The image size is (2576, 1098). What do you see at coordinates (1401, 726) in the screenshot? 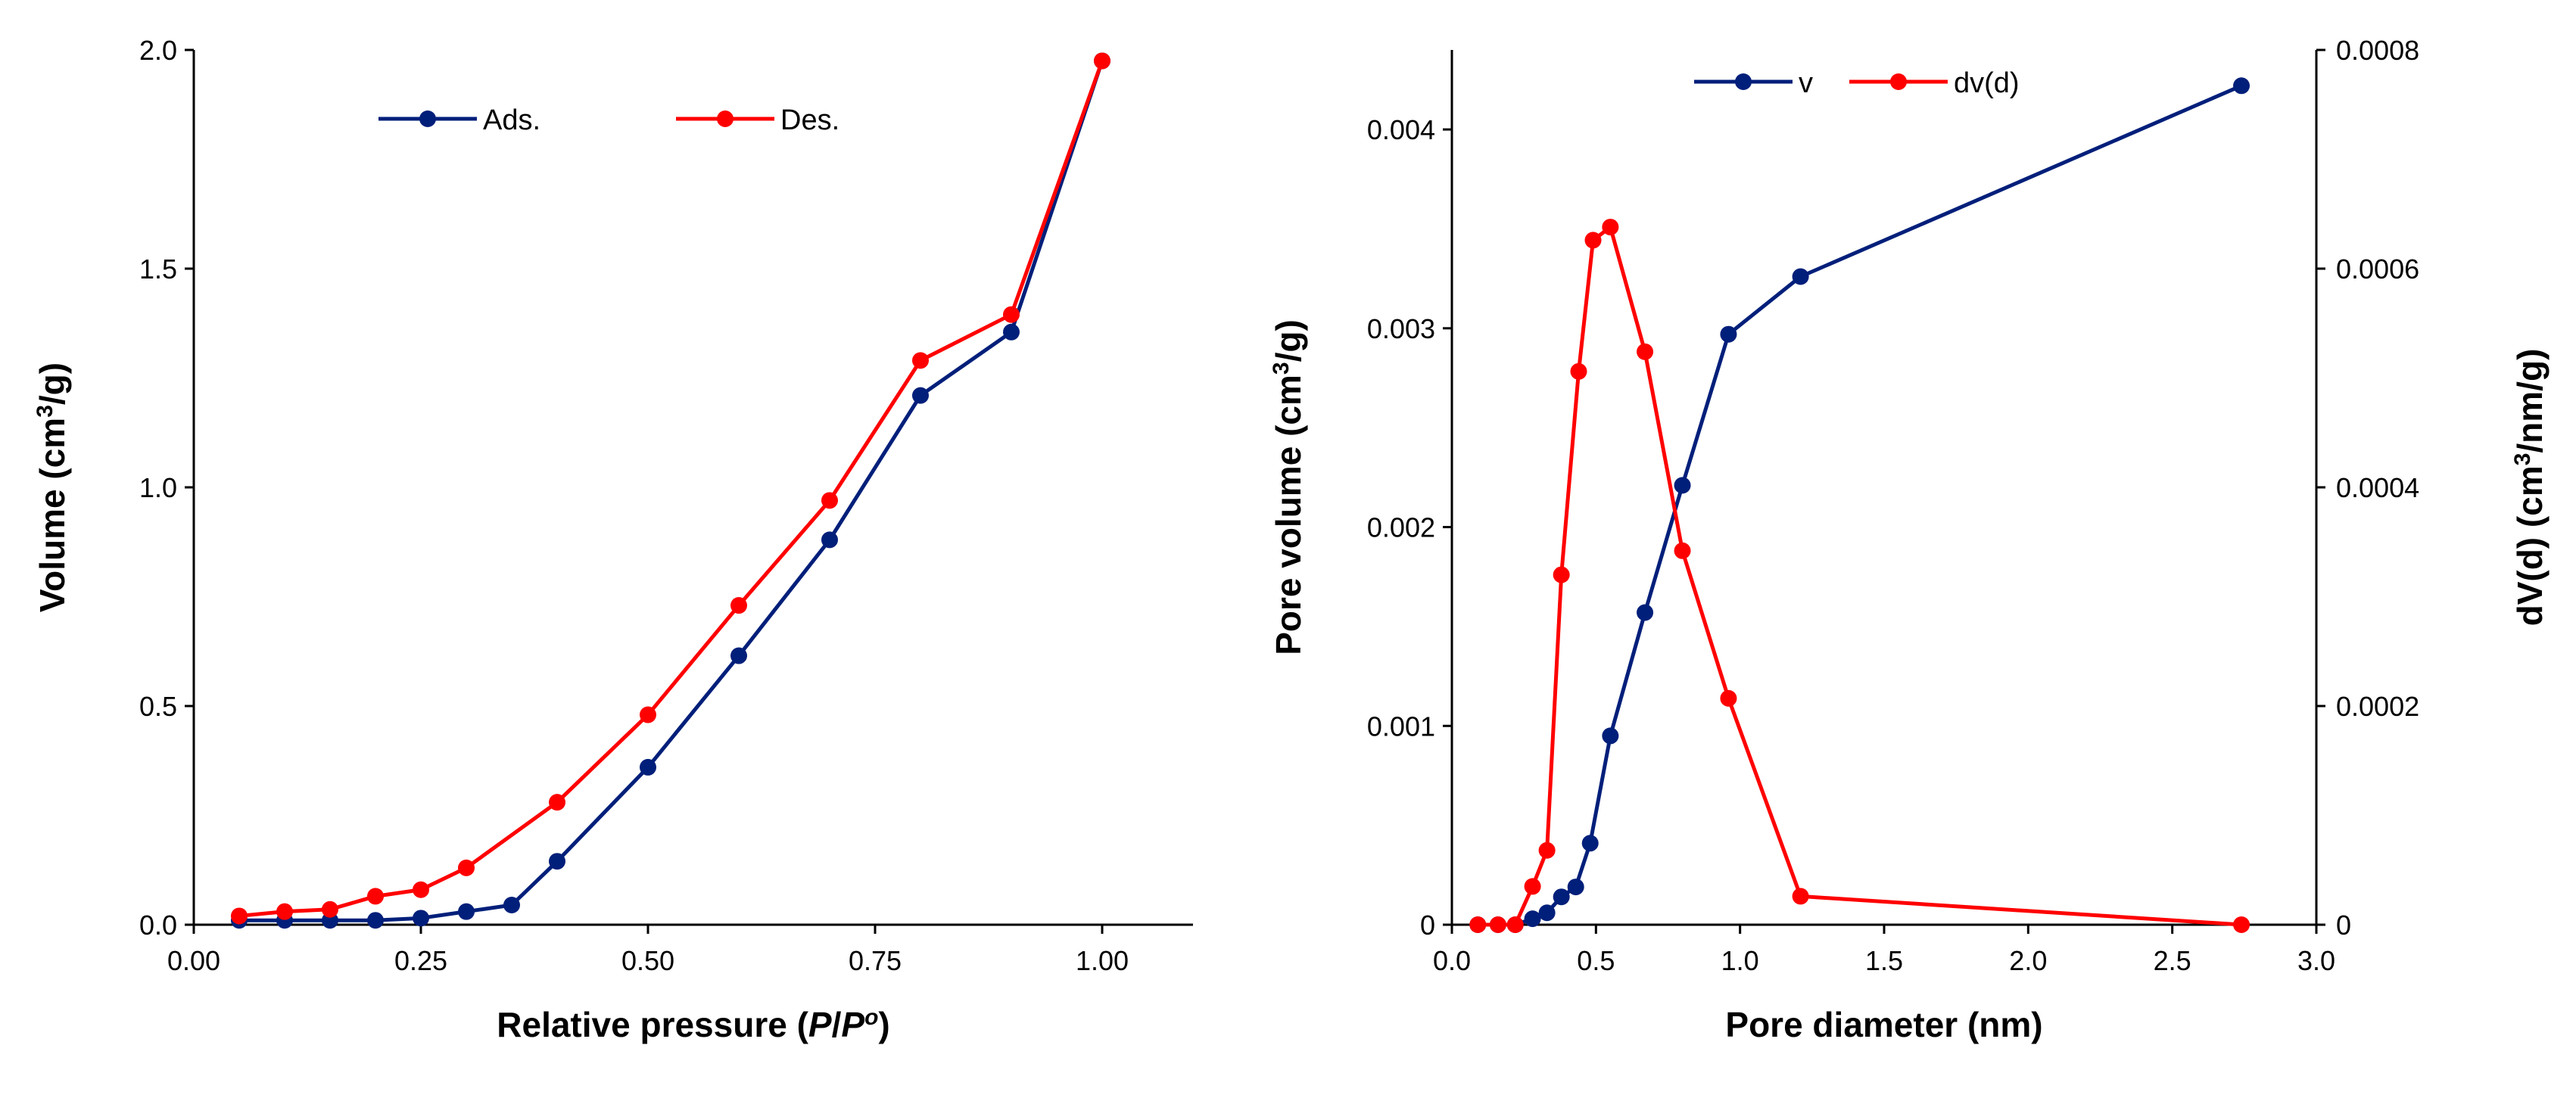
I see `y-tick-label: 0.001` at bounding box center [1401, 726].